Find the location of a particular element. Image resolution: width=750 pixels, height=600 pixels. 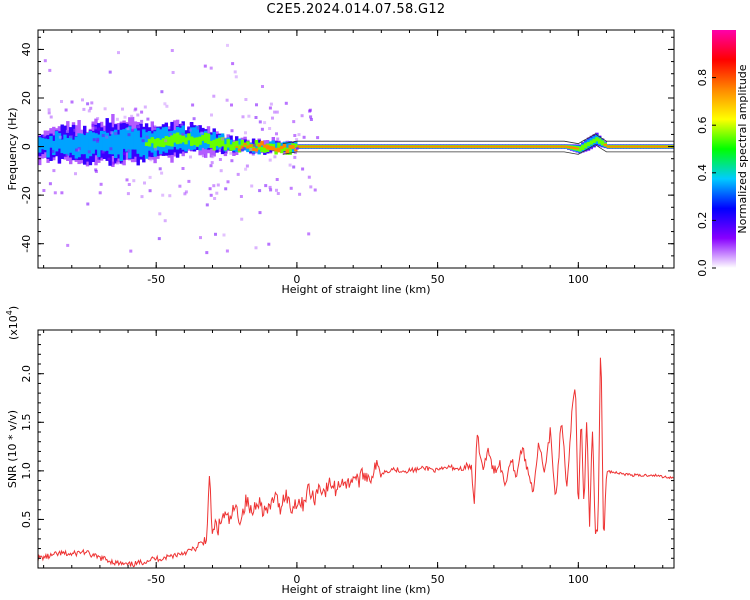

colorbar-tick-label: 0.0 is located at coordinates (702, 268).